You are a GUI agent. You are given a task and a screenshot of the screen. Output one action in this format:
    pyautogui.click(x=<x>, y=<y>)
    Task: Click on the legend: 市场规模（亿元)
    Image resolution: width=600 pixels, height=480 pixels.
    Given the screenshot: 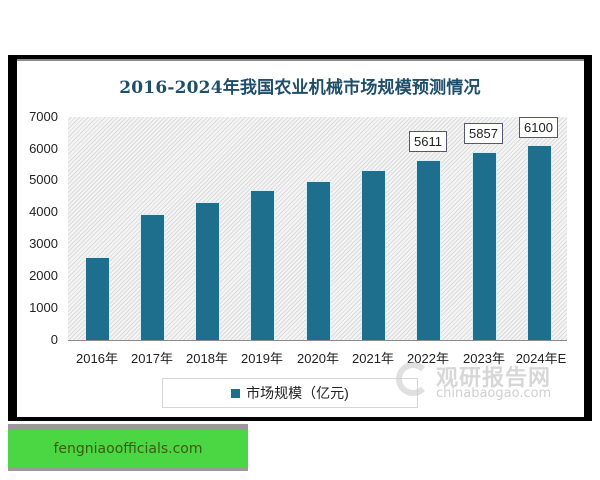 What is the action you would take?
    pyautogui.click(x=290, y=393)
    